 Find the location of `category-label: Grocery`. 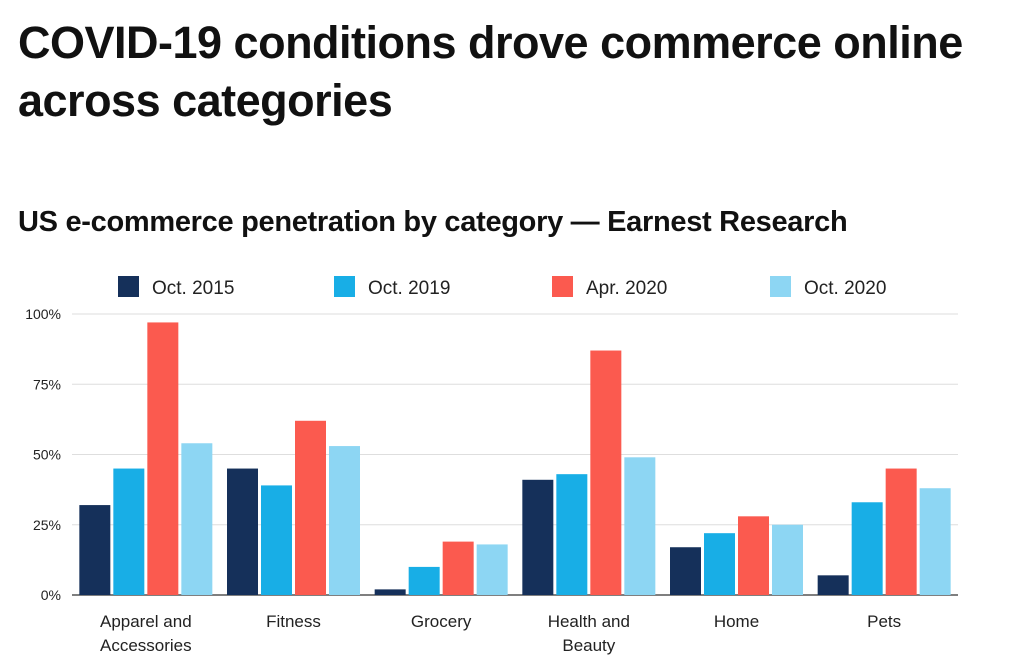

category-label: Grocery is located at coordinates (441, 621).